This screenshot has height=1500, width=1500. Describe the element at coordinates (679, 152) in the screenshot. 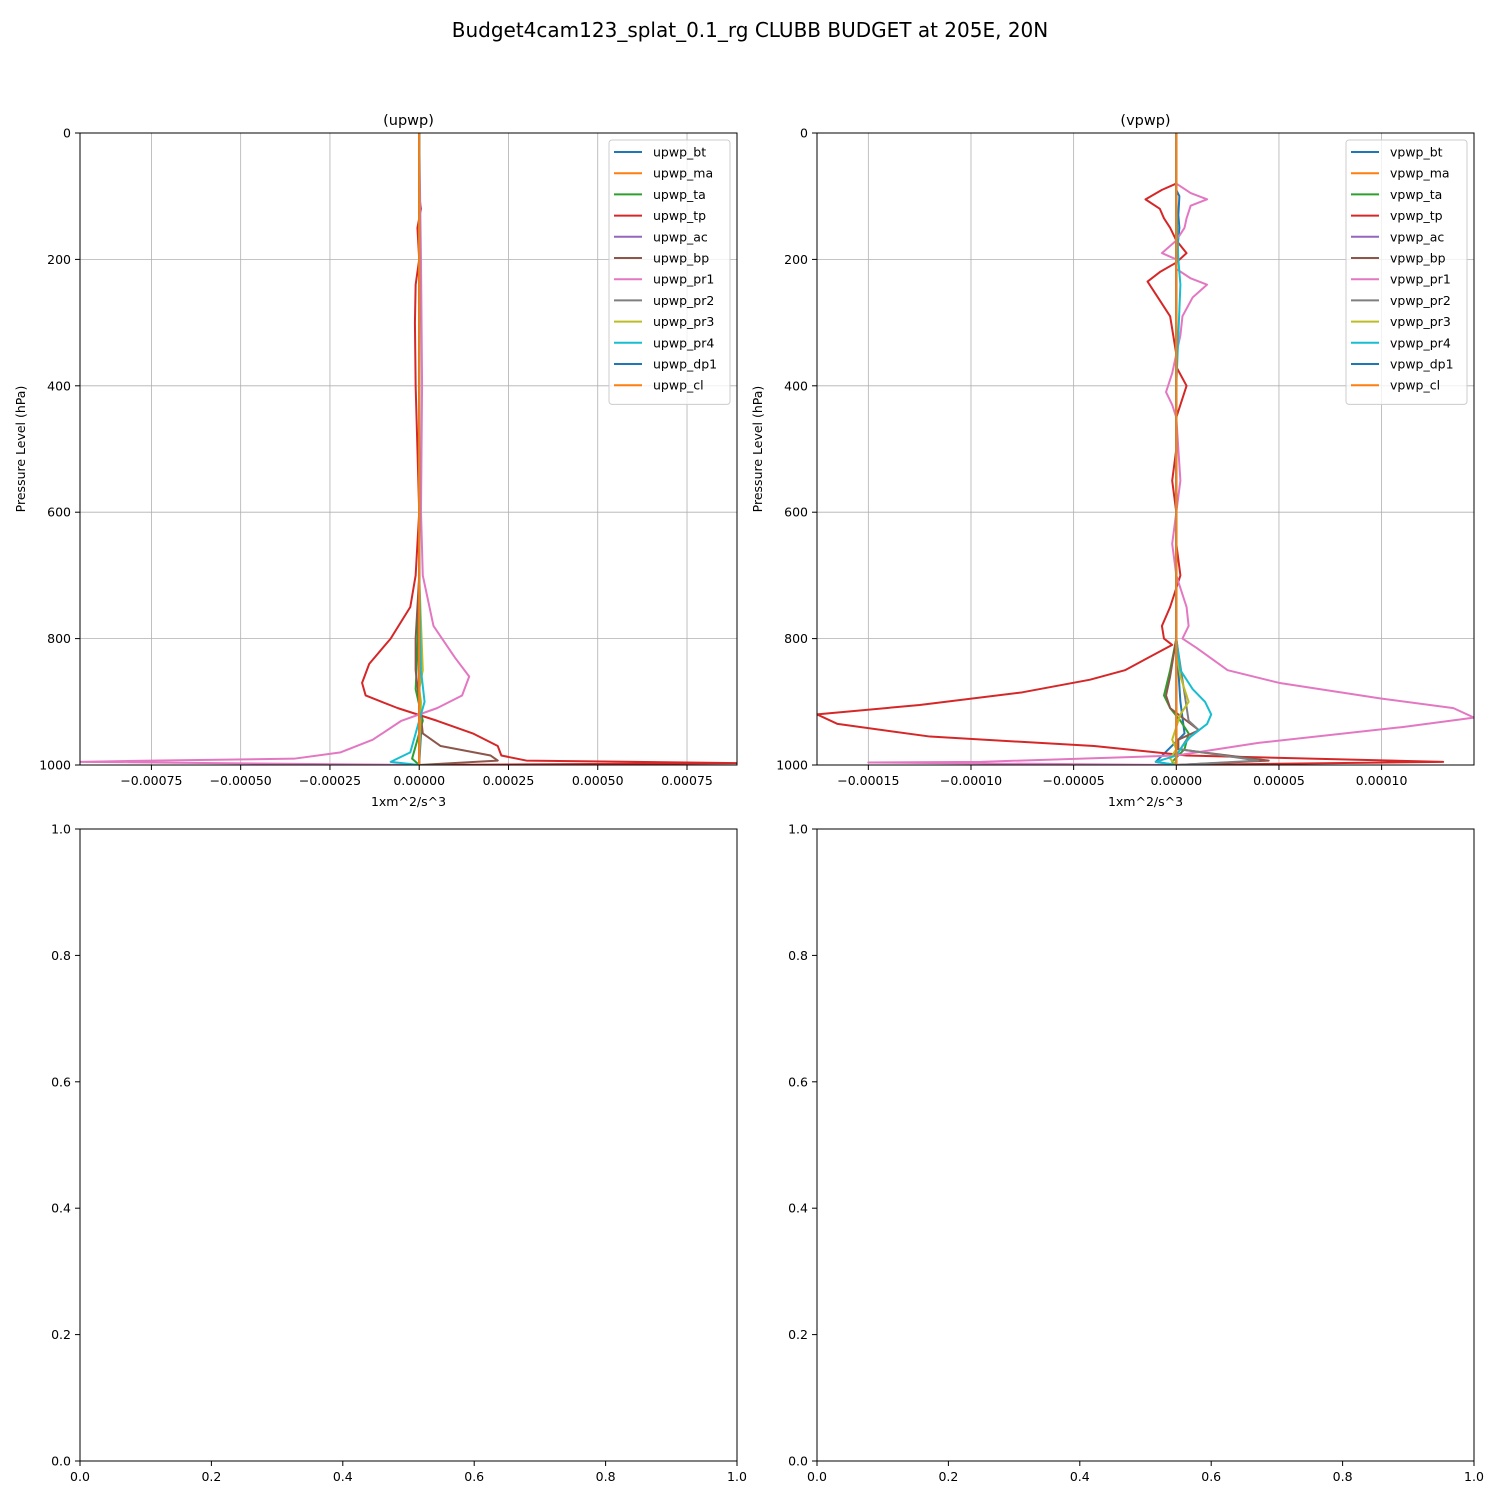

I see `legend-label-upwp_bt: upwp_bt` at that location.